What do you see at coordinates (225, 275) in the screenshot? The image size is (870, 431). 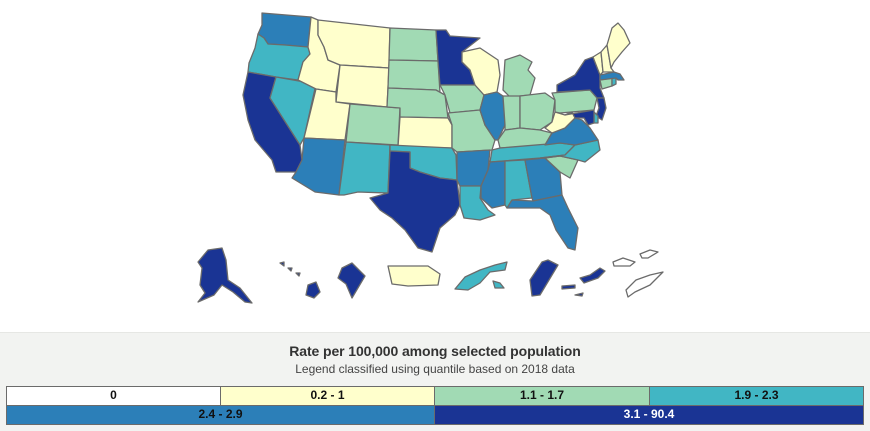 I see `region-alaska: Alaska` at bounding box center [225, 275].